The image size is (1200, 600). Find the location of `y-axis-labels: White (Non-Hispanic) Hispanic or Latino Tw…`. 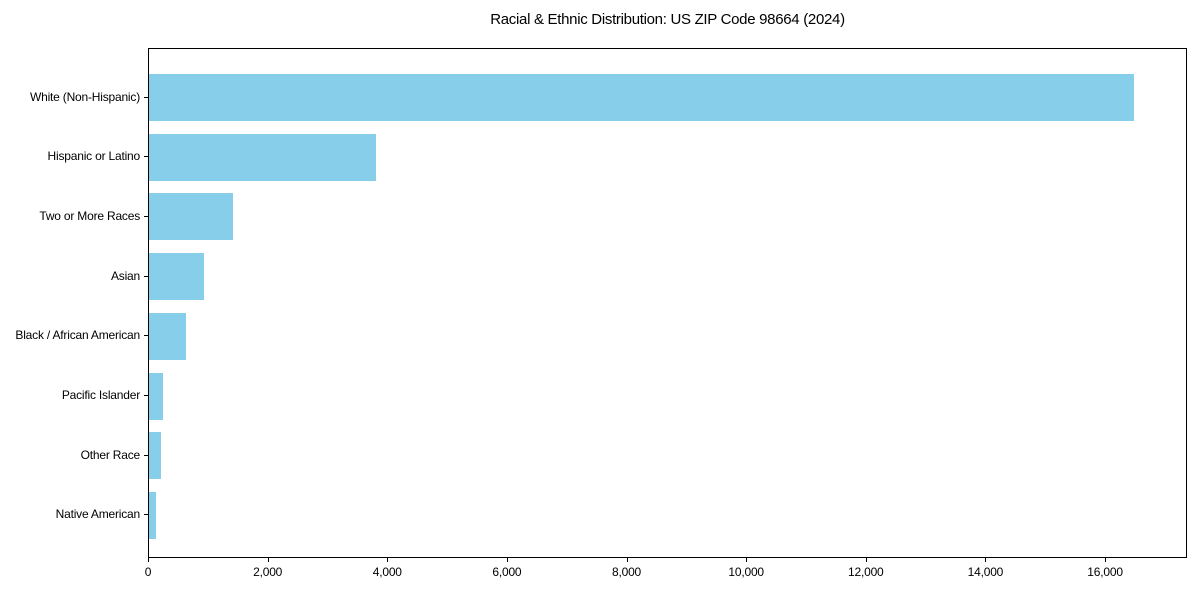

y-axis-labels: White (Non-Hispanic) Hispanic or Latino Tw… is located at coordinates (70, 303).